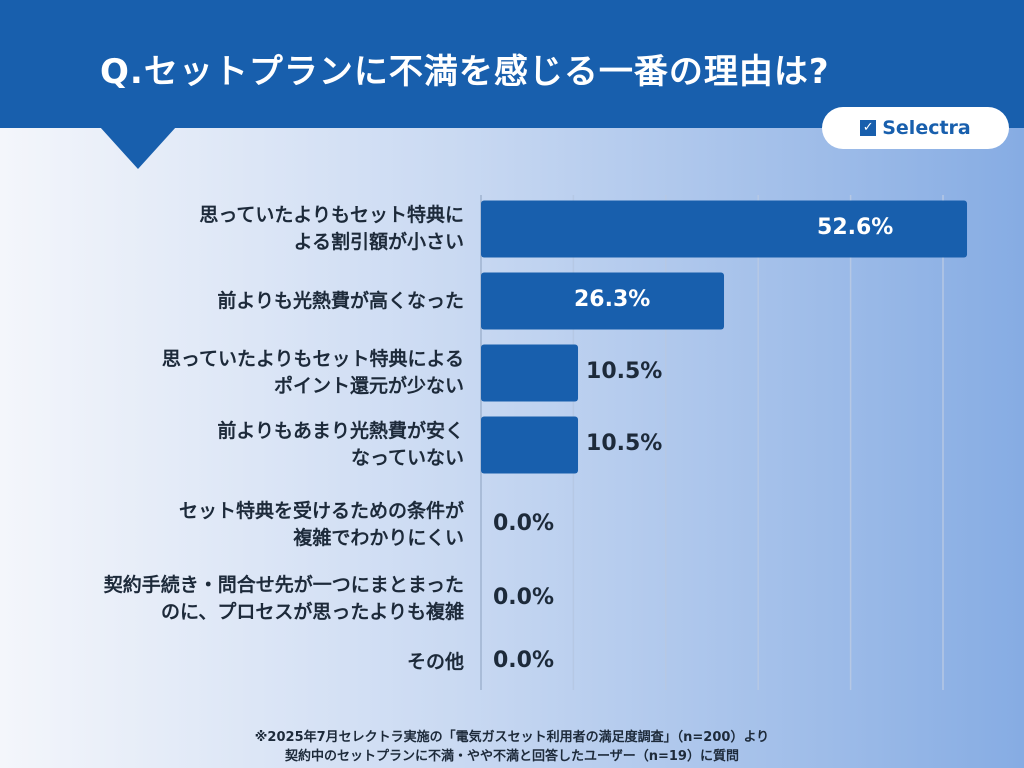 This screenshot has height=768, width=1024. I want to click on selectra-logo: ✓ Selectra, so click(915, 128).